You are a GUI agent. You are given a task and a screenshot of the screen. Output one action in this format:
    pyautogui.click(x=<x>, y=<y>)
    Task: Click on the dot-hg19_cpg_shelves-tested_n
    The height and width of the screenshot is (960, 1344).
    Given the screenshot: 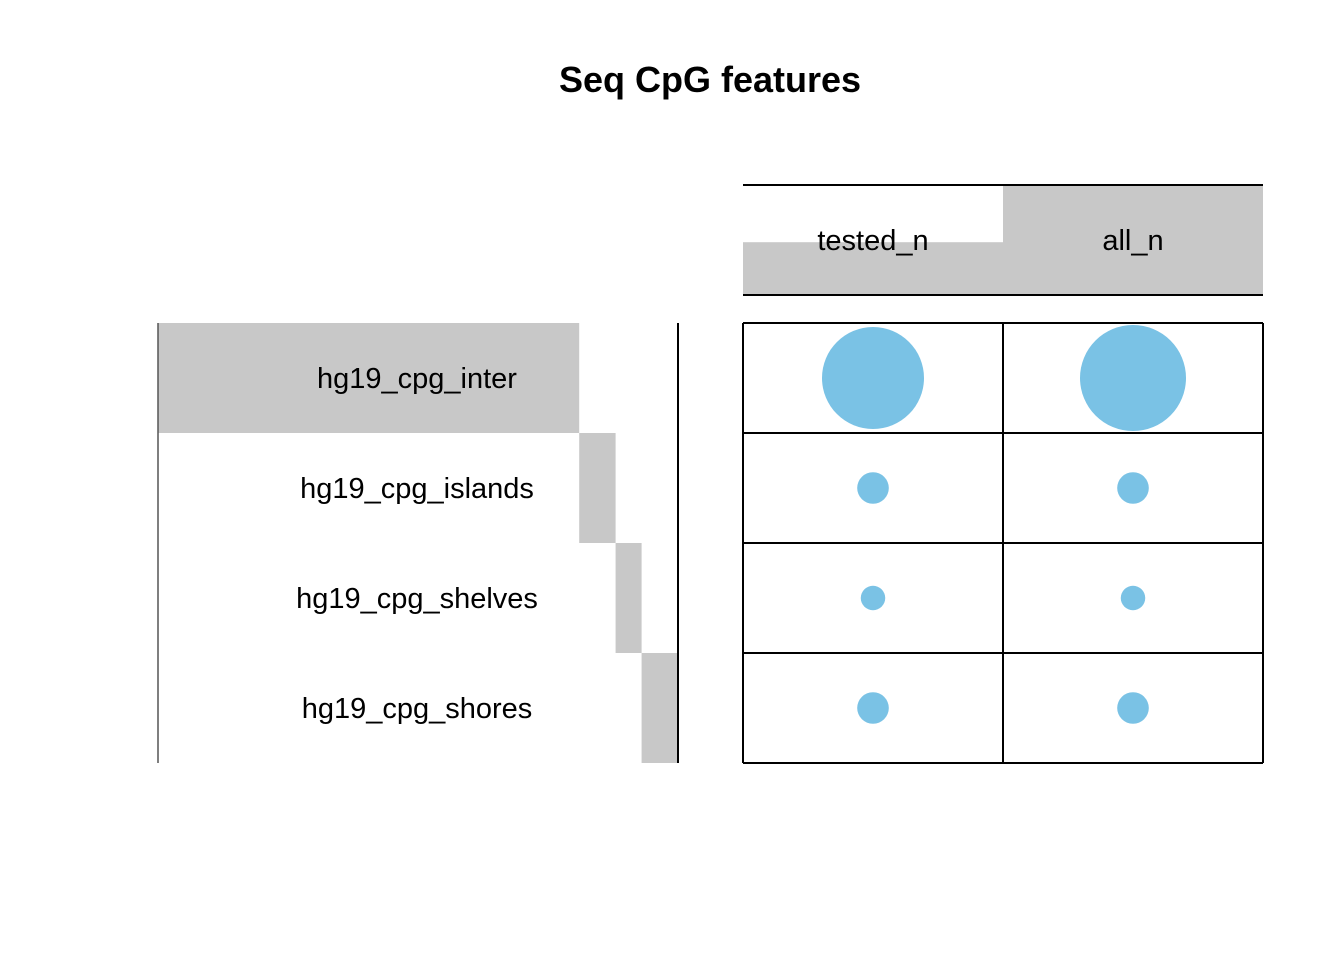 What is the action you would take?
    pyautogui.click(x=873, y=598)
    